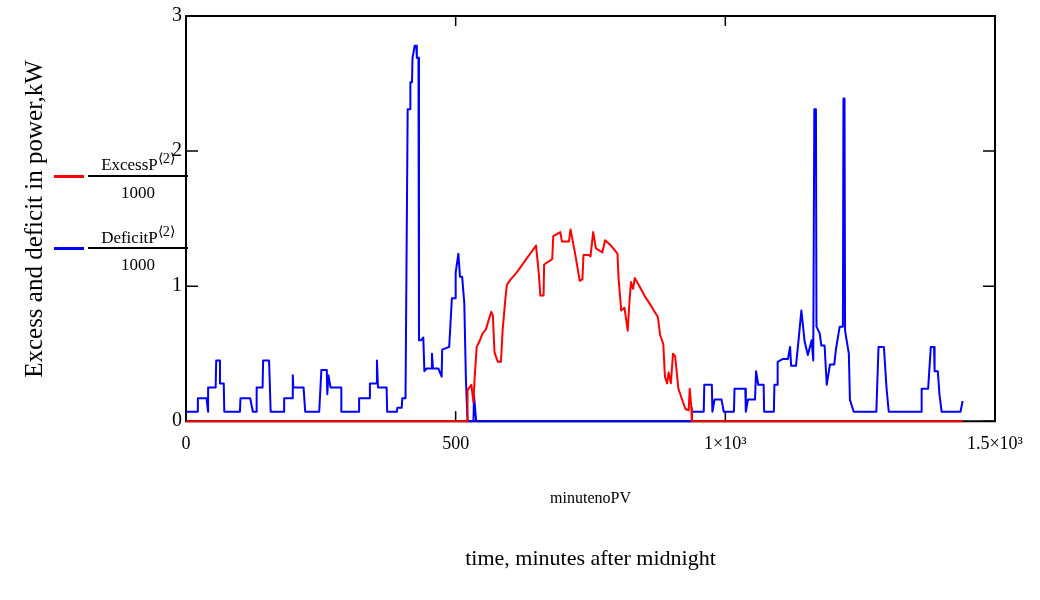  Describe the element at coordinates (590, 558) in the screenshot. I see `text: time, minutes after midnight` at that location.